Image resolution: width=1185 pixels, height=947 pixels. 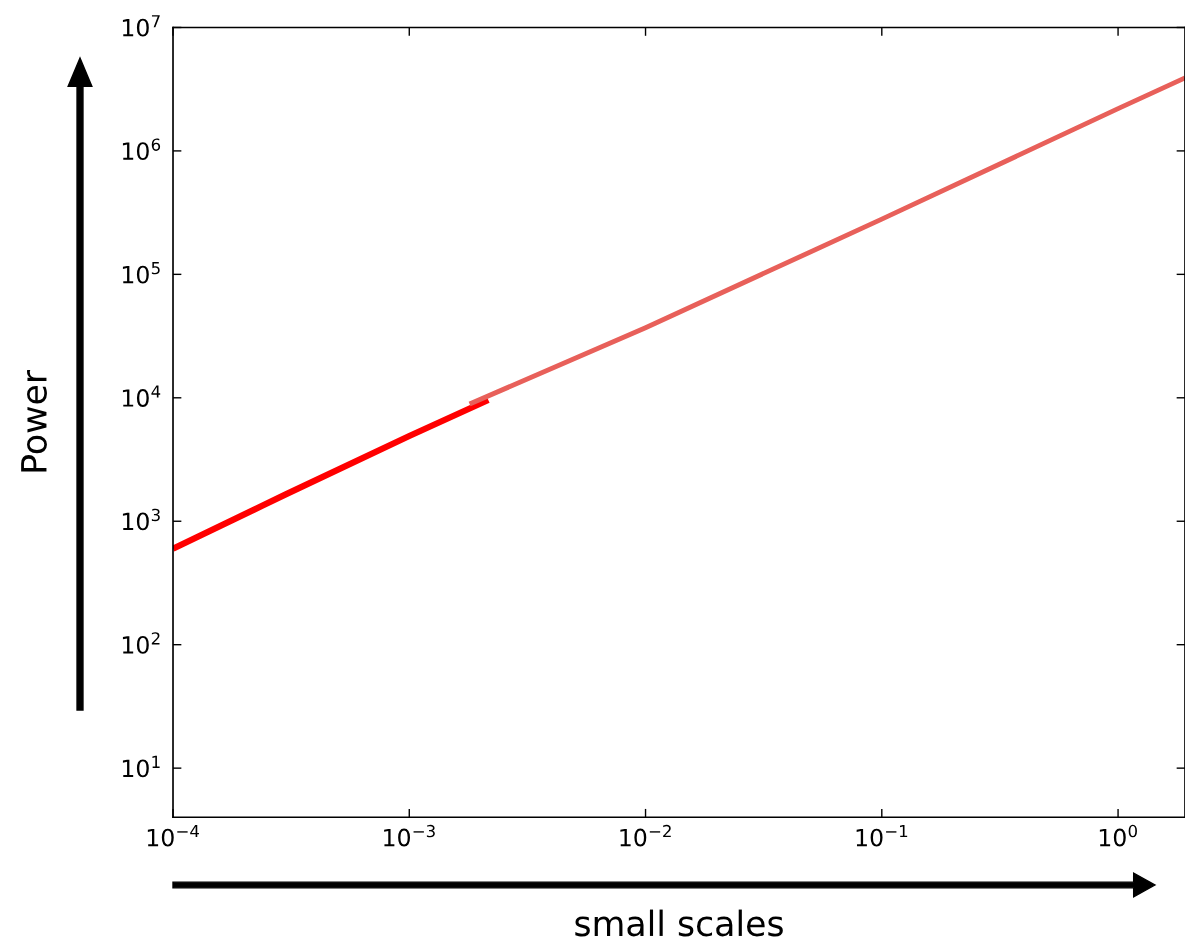 I want to click on y-tick-label: 10$^{3}$, so click(x=141, y=519).